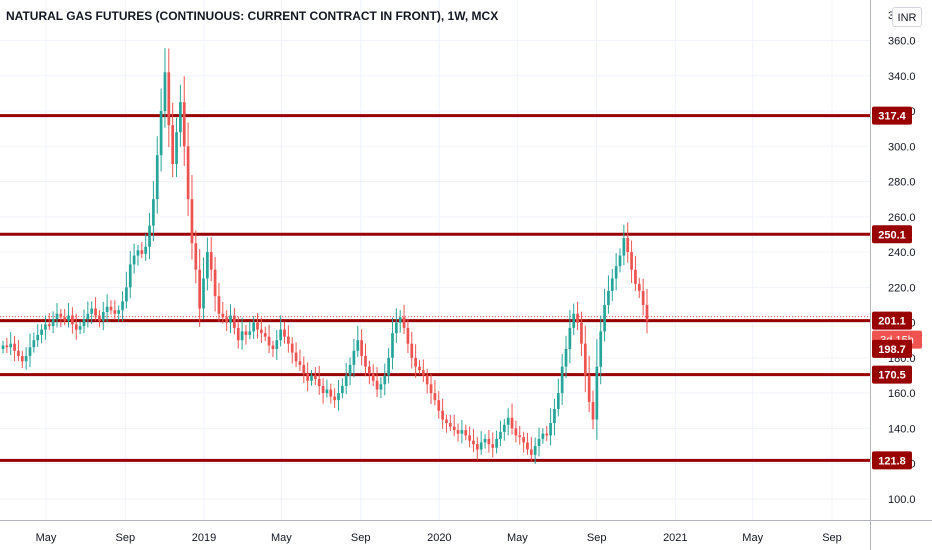  What do you see at coordinates (902, 500) in the screenshot?
I see `price-tick-label: 100.0` at bounding box center [902, 500].